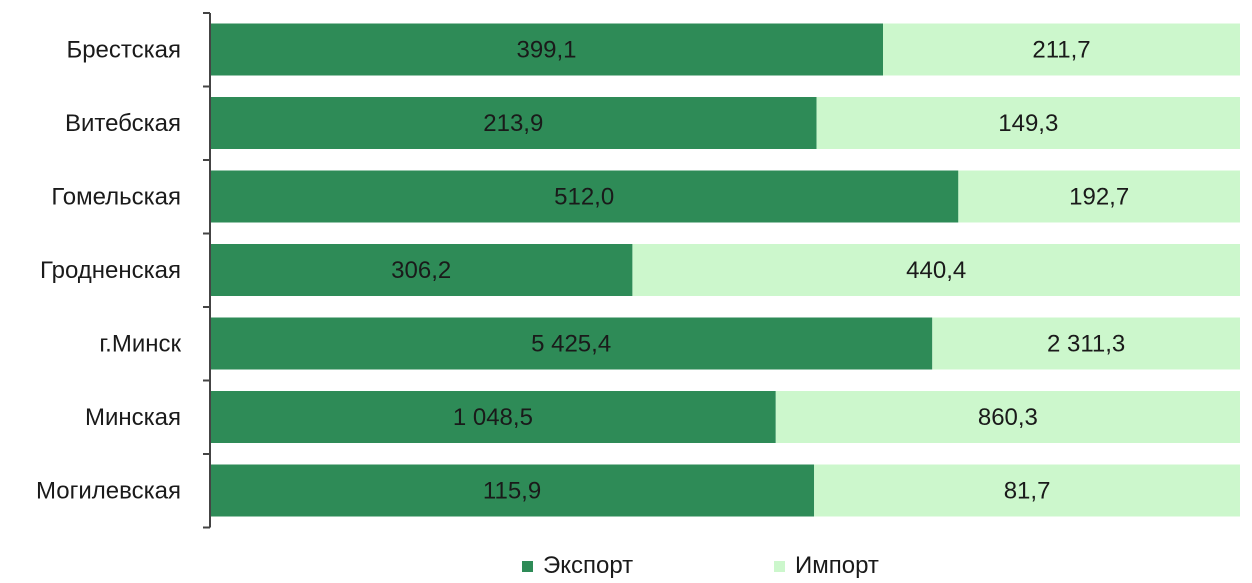 This screenshot has width=1252, height=583. What do you see at coordinates (123, 123) in the screenshot?
I see `category-label: Витебская` at bounding box center [123, 123].